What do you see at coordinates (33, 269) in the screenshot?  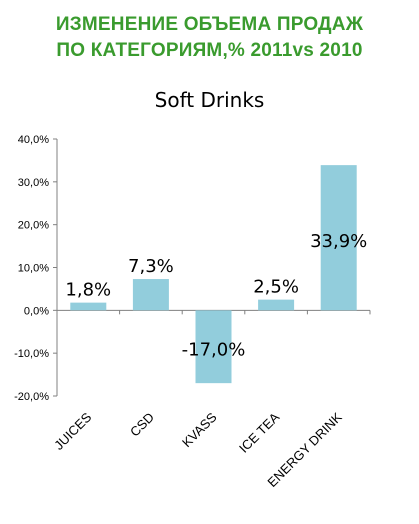 I see `y-tick-label: 10,0%` at bounding box center [33, 269].